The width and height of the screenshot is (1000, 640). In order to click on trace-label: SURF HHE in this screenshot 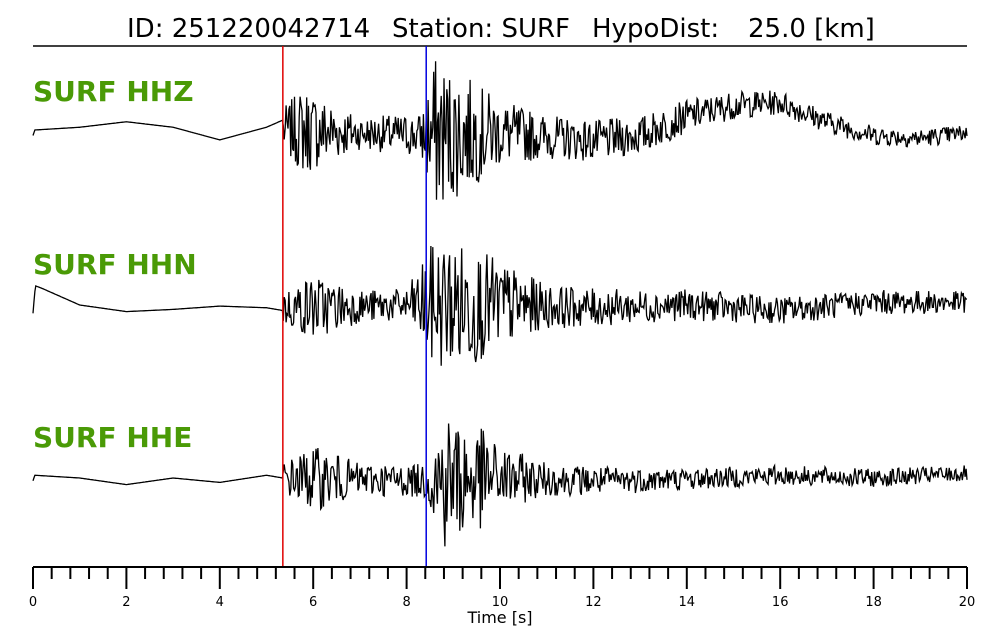, I will do `click(112, 437)`.